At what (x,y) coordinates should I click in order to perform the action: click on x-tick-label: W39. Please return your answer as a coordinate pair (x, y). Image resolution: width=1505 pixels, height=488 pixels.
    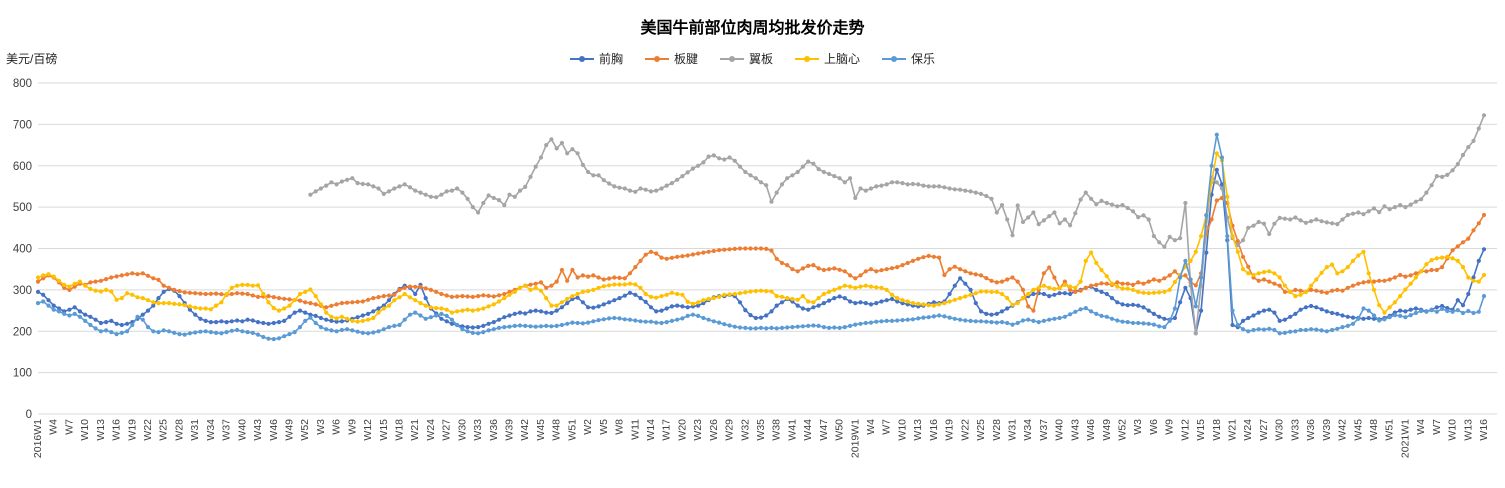
    Looking at the image, I should click on (1327, 430).